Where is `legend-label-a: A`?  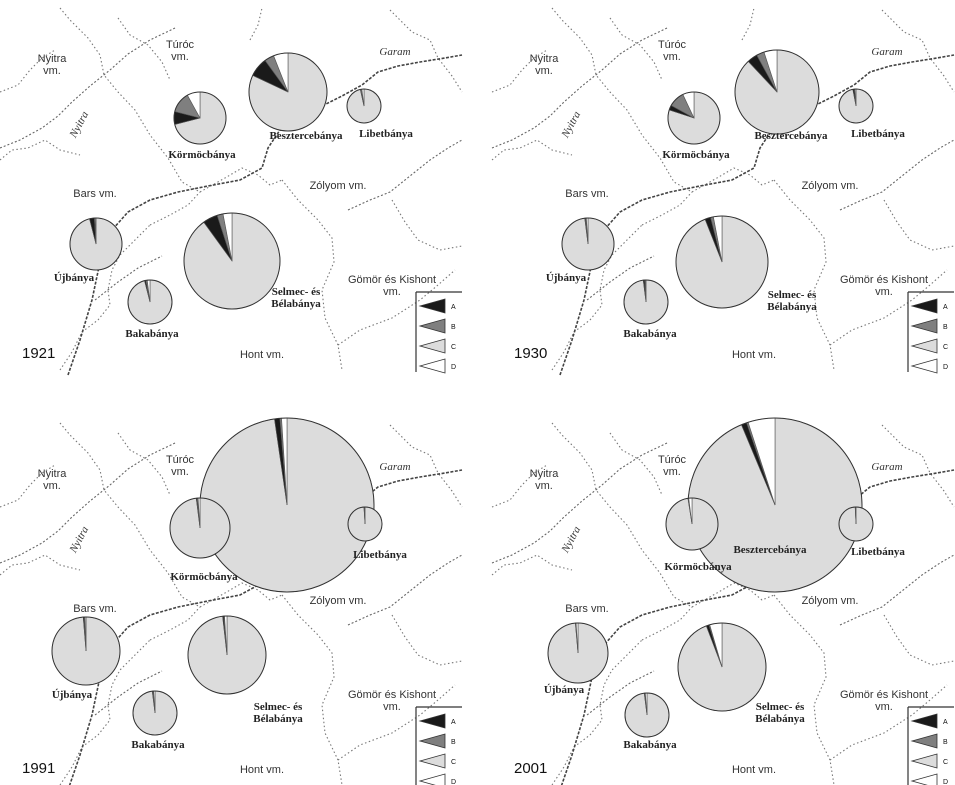 legend-label-a: A is located at coordinates (945, 307).